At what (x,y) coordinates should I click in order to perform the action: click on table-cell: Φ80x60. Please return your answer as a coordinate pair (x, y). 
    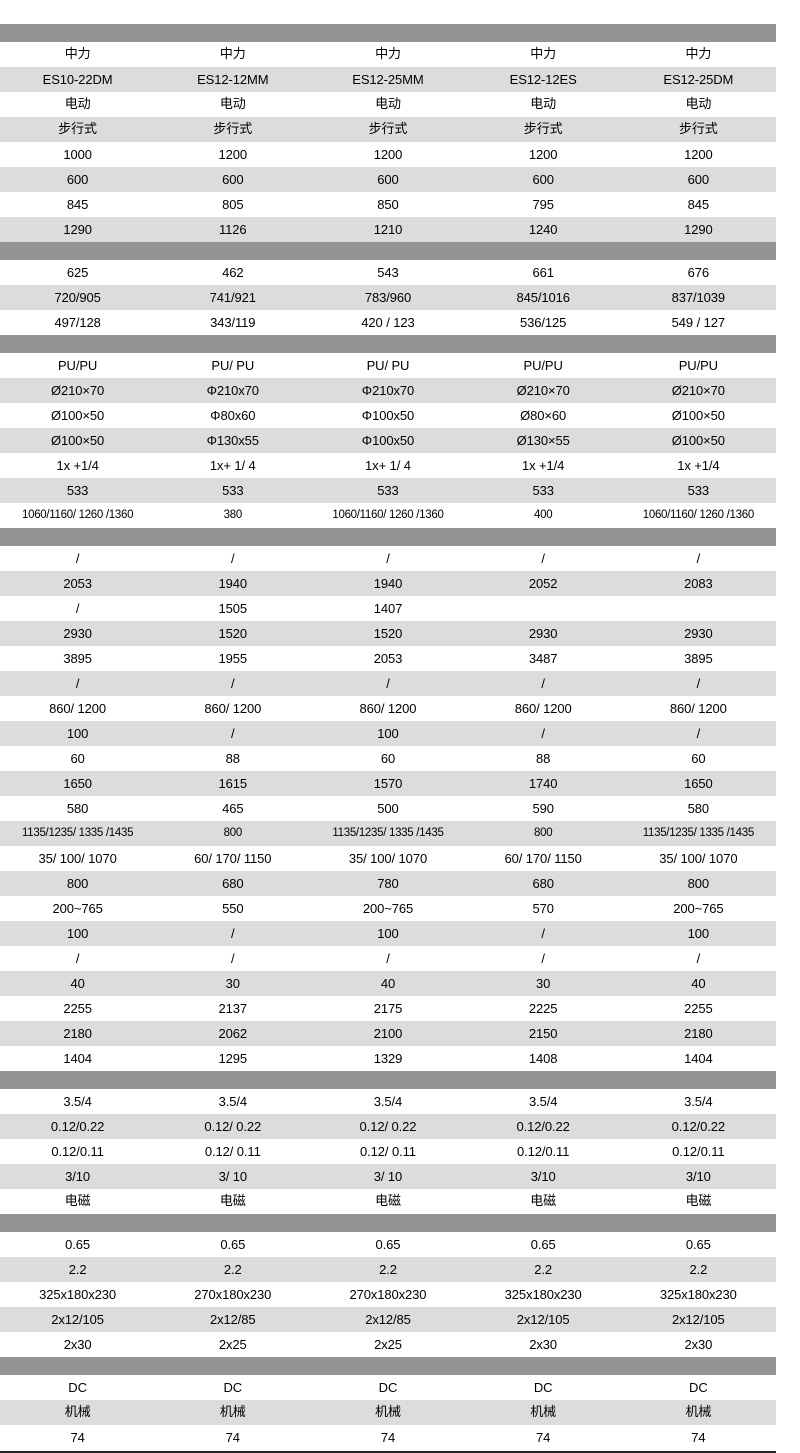
    Looking at the image, I should click on (233, 415).